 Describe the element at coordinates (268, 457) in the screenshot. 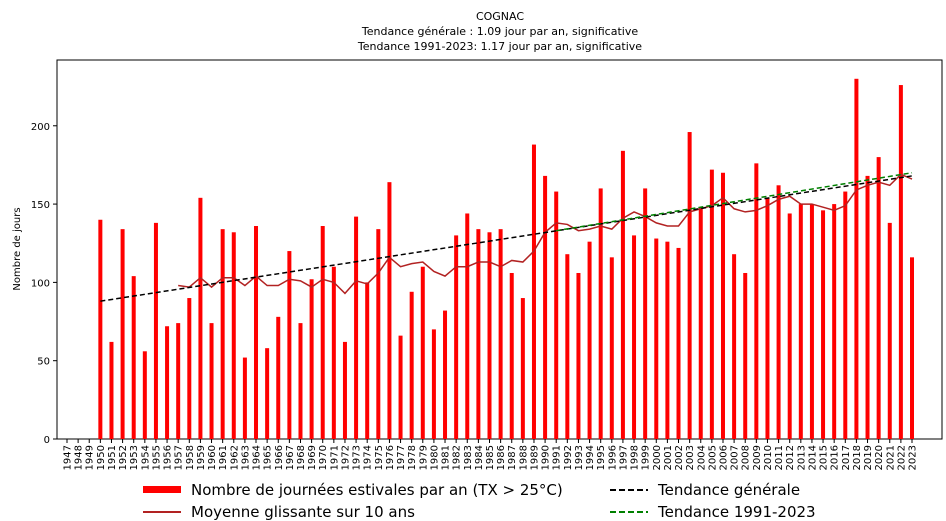

I see `x-tick-label: 1965` at that location.